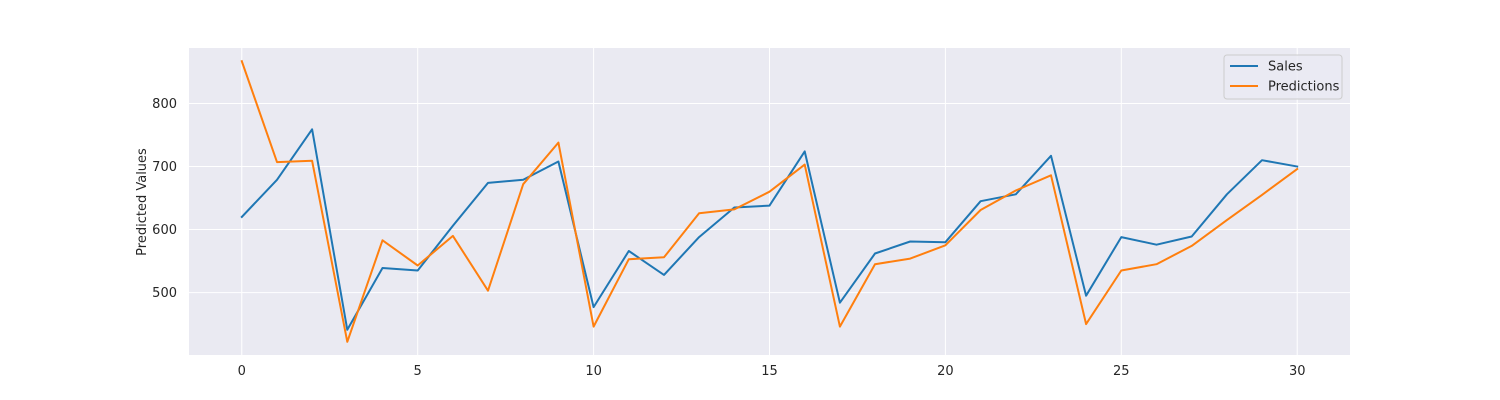 The width and height of the screenshot is (1500, 400). What do you see at coordinates (418, 371) in the screenshot?
I see `x-tick-label: 5` at bounding box center [418, 371].